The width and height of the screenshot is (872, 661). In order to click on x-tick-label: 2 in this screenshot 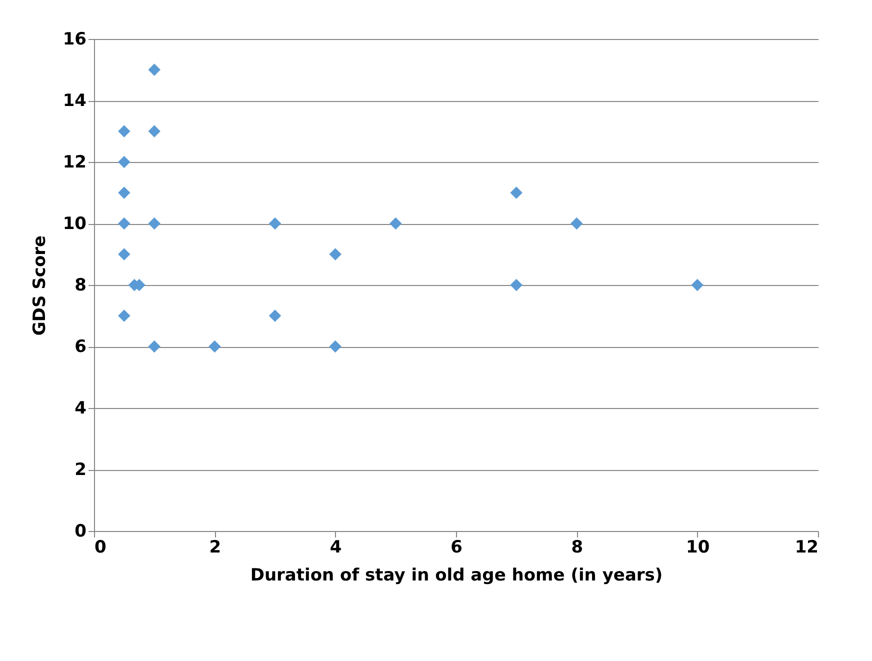, I will do `click(215, 548)`.